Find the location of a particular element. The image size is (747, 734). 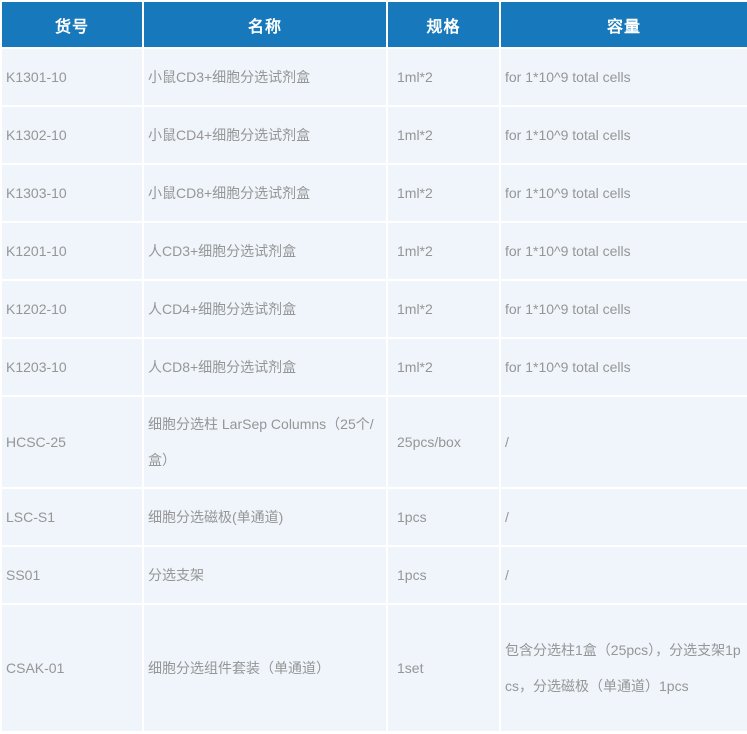

table-row: LSC-S1 细胞分选磁极(单通道) 1pcs / is located at coordinates (373, 517).